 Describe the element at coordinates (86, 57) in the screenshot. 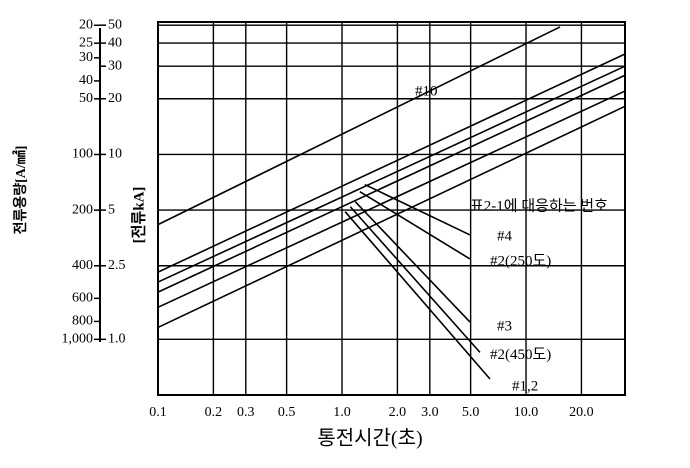

I see `y2-tick-label: 30` at that location.